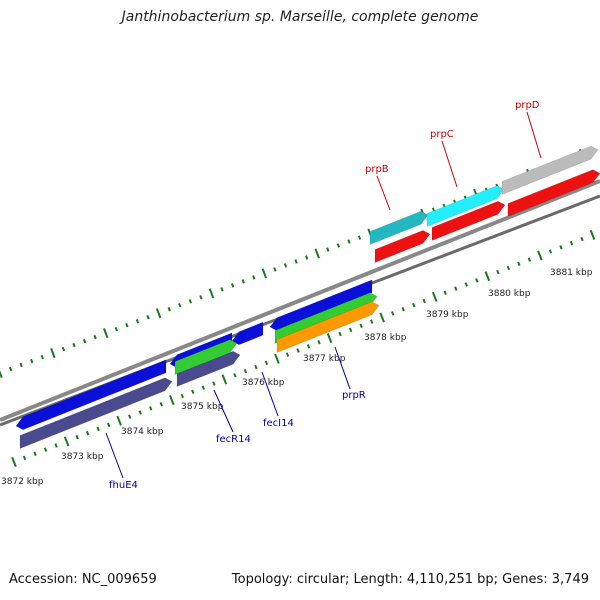  Describe the element at coordinates (328, 327) in the screenshot. I see `gene-bar-orange` at that location.